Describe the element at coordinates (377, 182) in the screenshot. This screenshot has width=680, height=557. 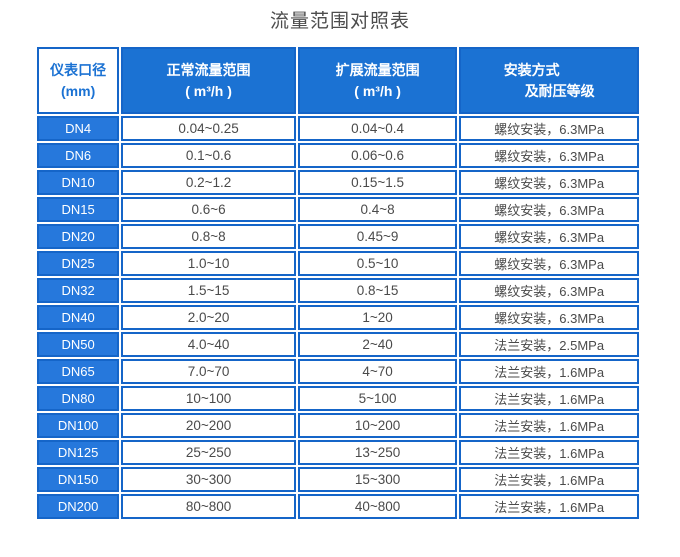
I see `extended-flow-cell: 0.15~1.5` at that location.